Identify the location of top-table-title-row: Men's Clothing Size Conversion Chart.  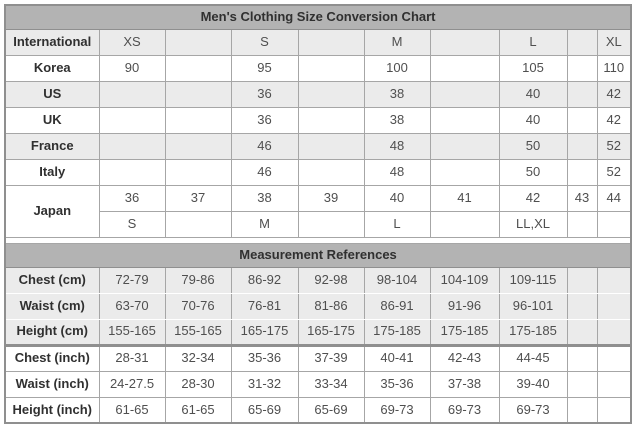
(318, 17).